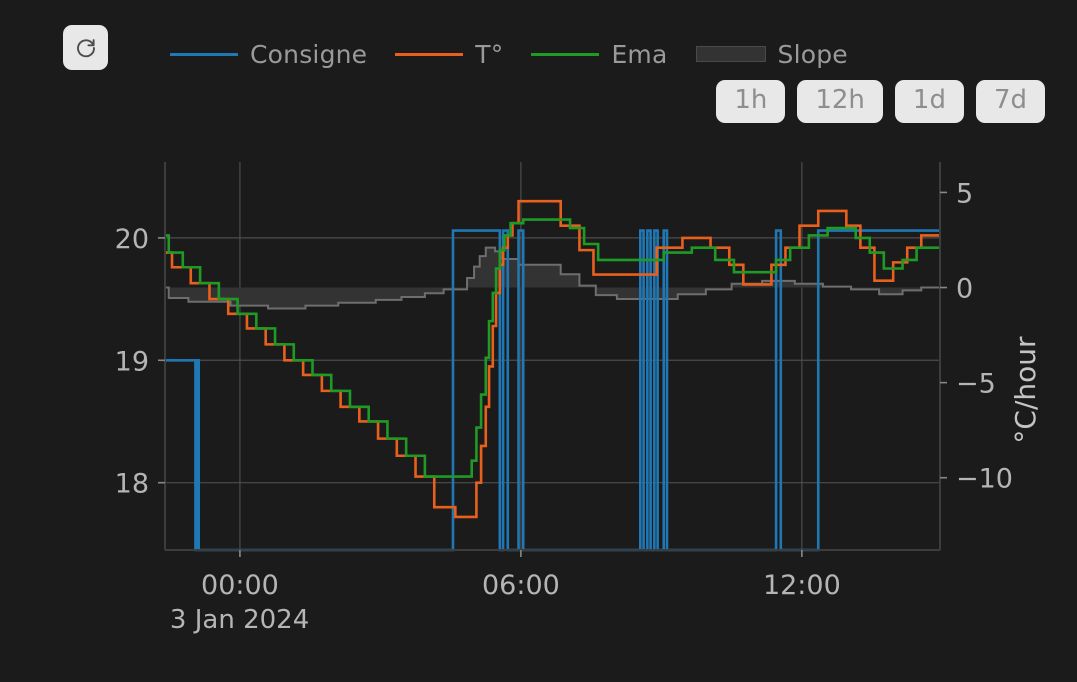 The width and height of the screenshot is (1077, 682). I want to click on x-axis-date-label: 3 Jan 2024, so click(239, 620).